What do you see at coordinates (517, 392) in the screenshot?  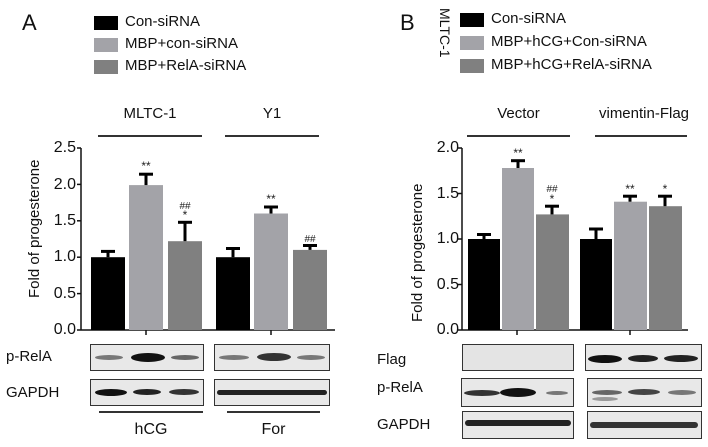 I see `blot-b-vector-p-rela` at bounding box center [517, 392].